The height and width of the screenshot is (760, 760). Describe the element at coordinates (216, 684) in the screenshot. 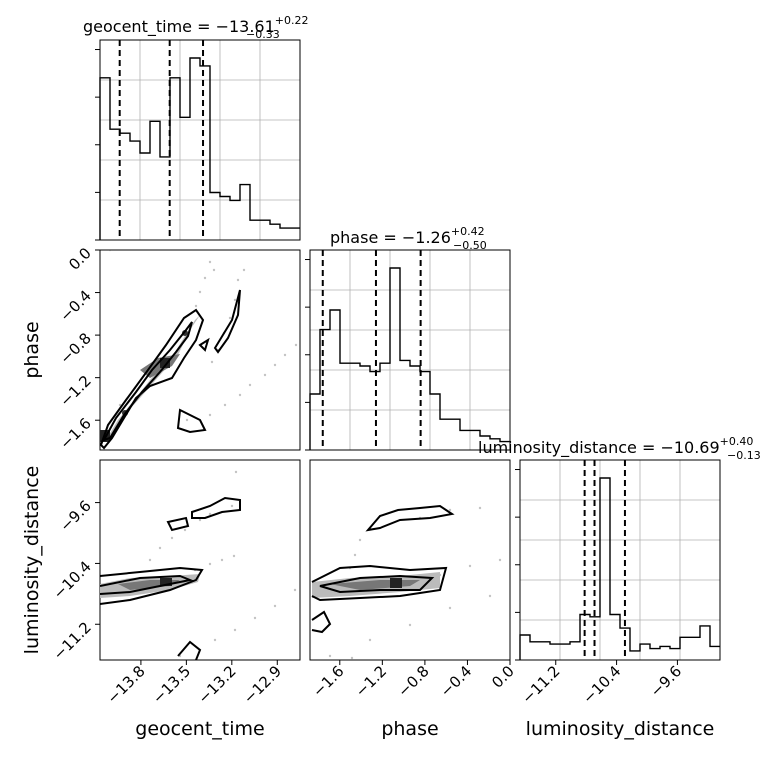

I see `x-tick-label: −13.2` at that location.